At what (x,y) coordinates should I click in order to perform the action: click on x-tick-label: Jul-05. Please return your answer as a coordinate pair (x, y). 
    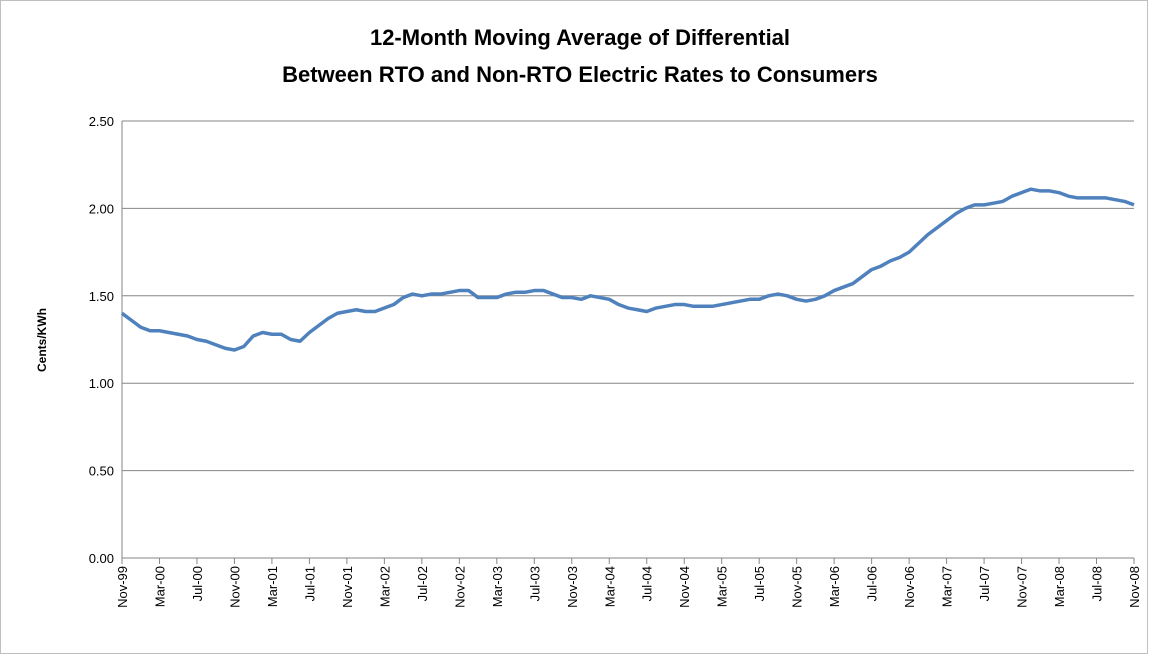
    Looking at the image, I should click on (759, 583).